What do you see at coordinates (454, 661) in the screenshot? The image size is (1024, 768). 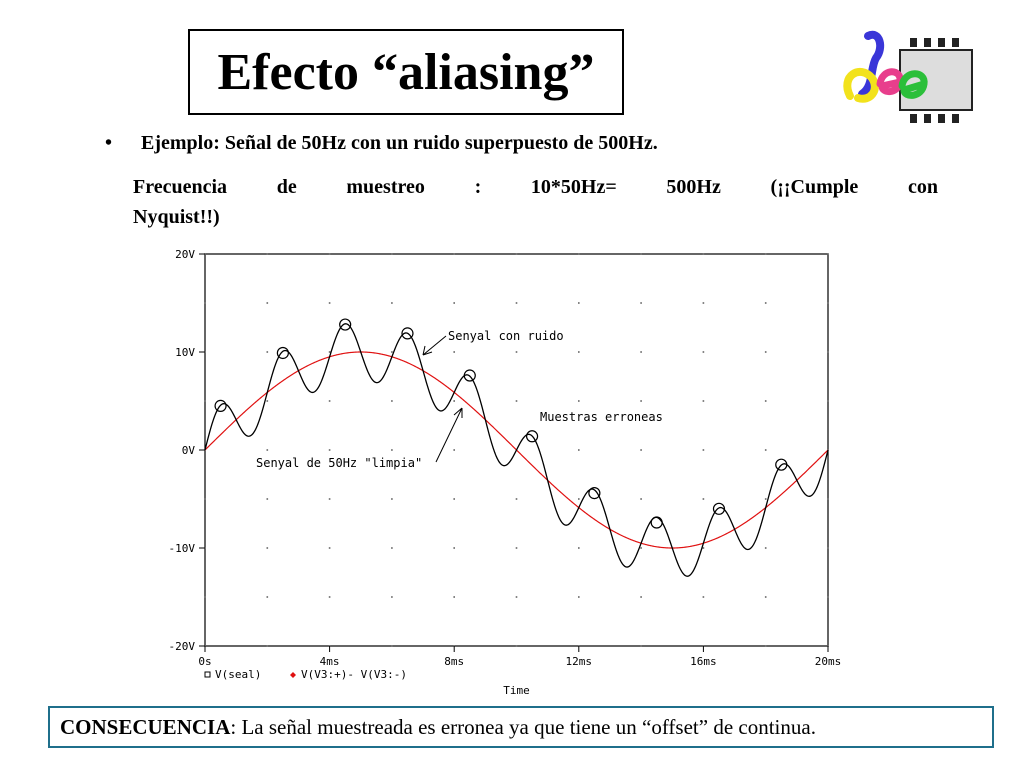 I see `x-tick-label: 8ms` at bounding box center [454, 661].